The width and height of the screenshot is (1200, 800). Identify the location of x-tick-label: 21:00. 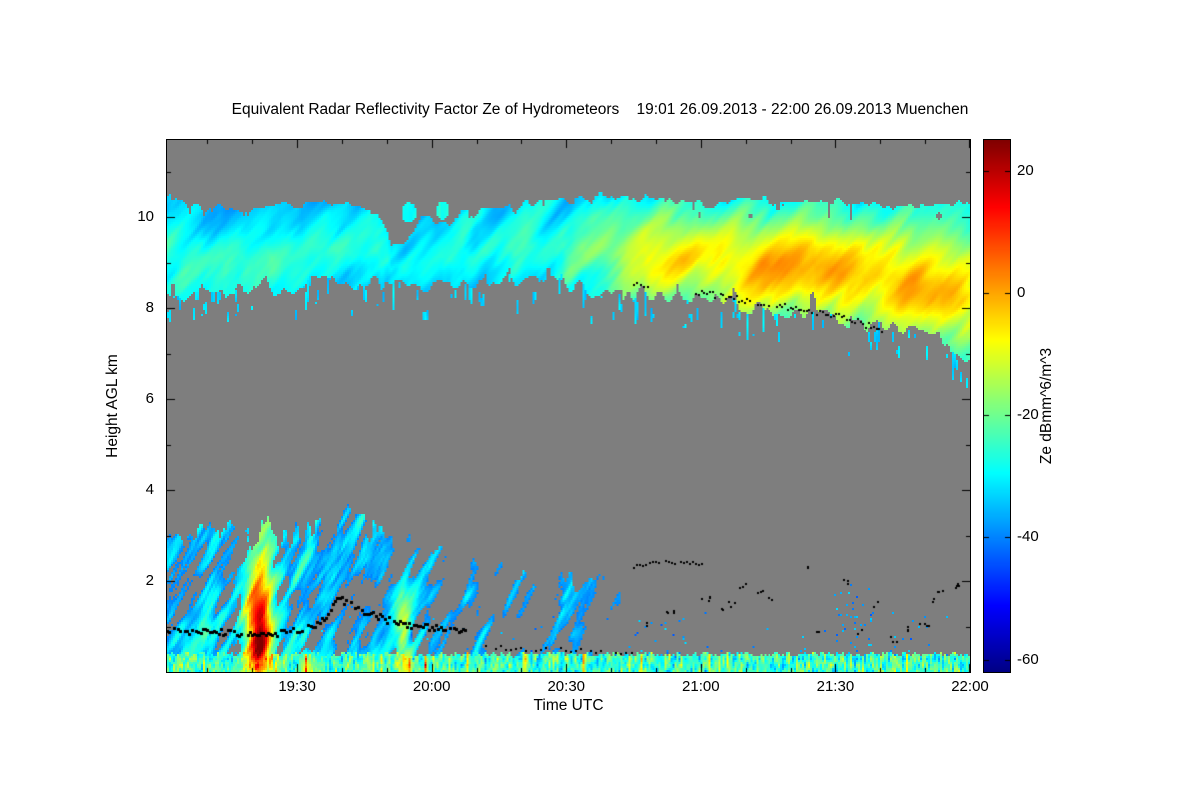
(701, 686).